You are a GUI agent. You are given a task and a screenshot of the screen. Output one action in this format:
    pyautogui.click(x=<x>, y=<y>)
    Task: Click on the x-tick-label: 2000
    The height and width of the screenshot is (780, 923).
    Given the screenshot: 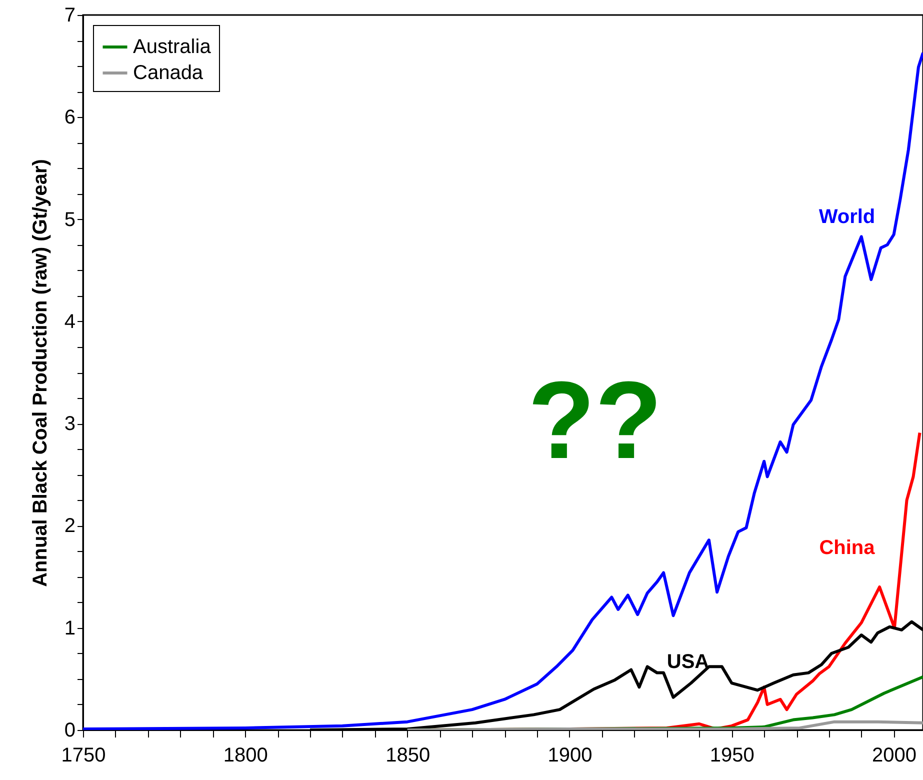 What is the action you would take?
    pyautogui.click(x=894, y=755)
    